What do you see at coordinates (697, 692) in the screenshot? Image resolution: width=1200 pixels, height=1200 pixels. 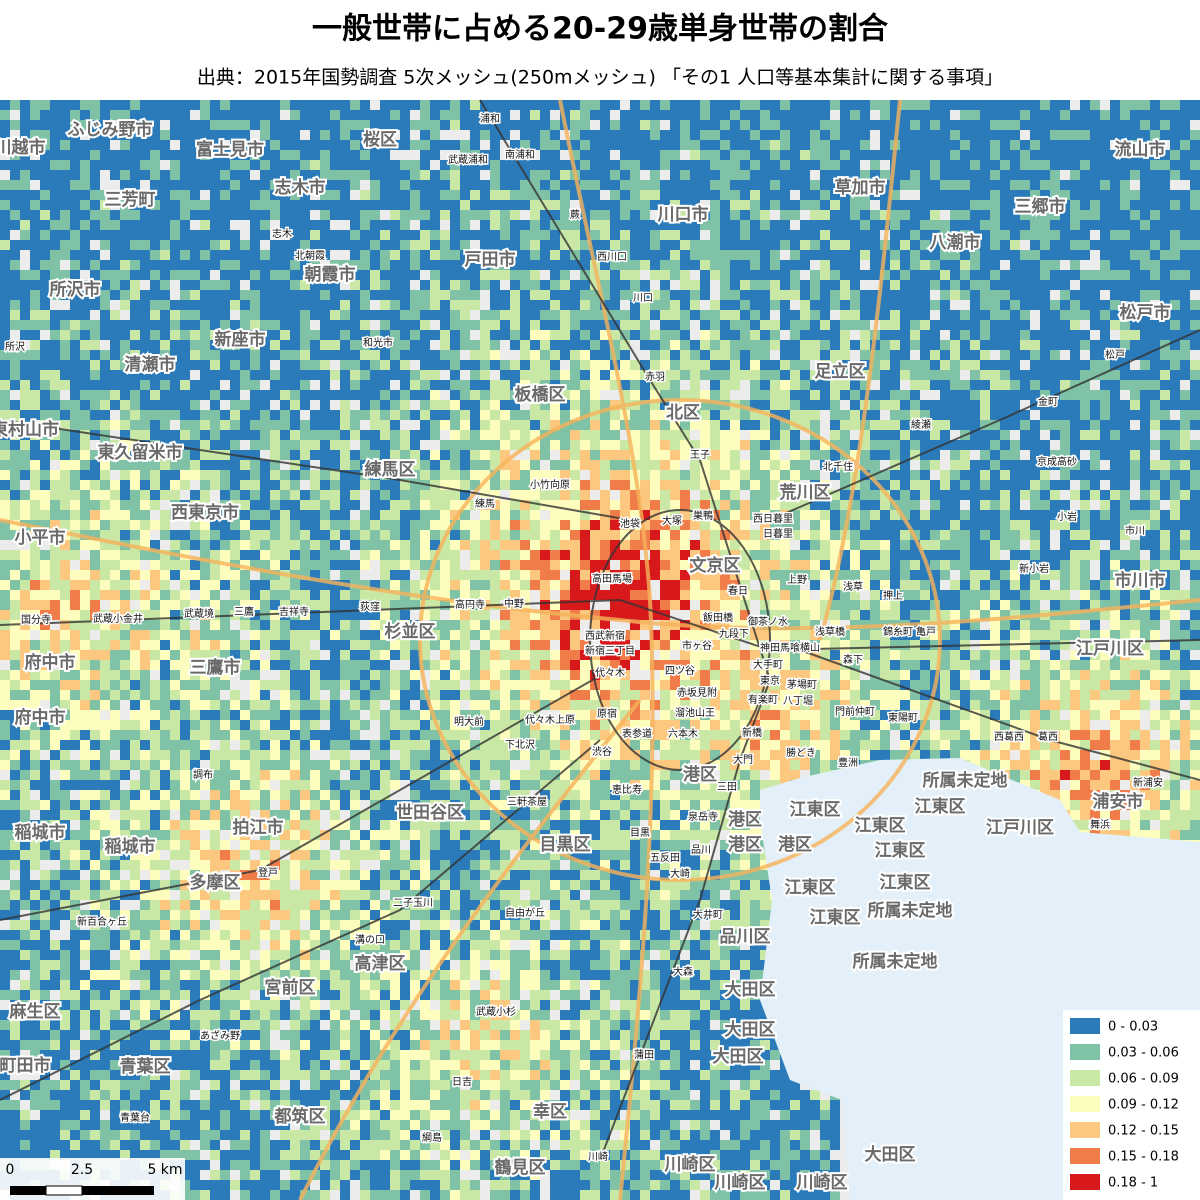 I see `station-label: 赤坂見附` at bounding box center [697, 692].